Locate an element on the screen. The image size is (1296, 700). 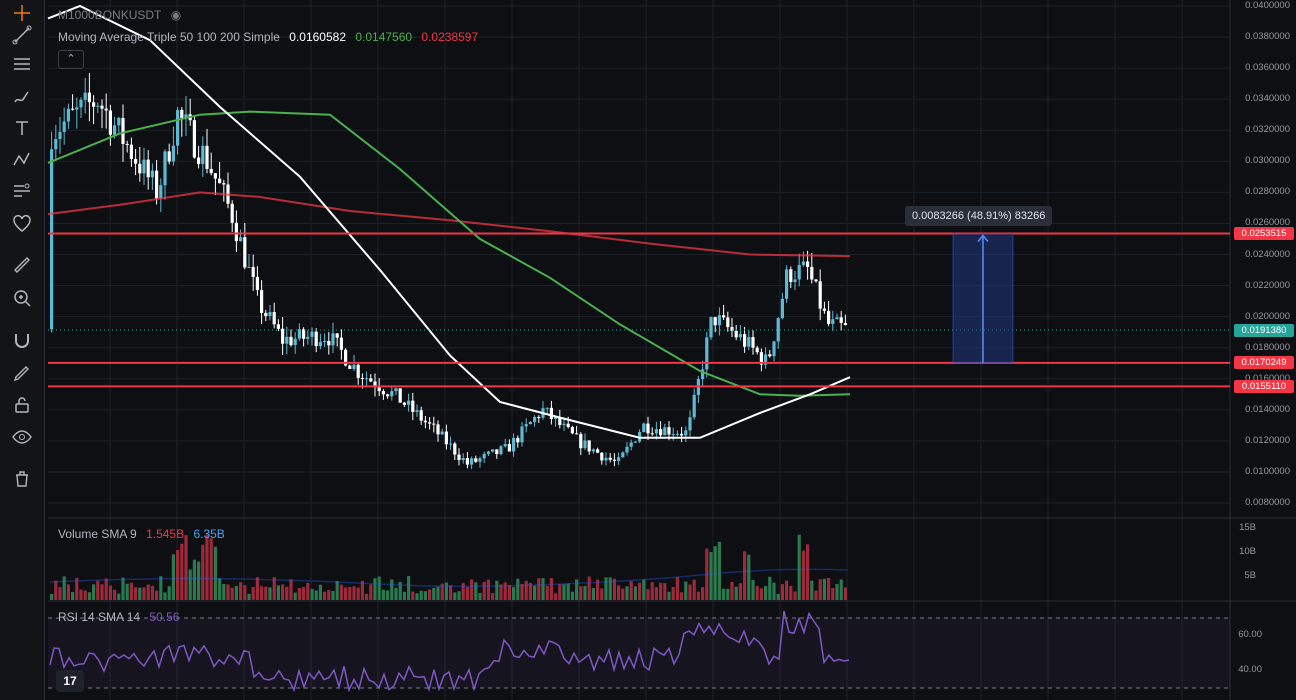
eye-icon is located at coordinates (22, 437).